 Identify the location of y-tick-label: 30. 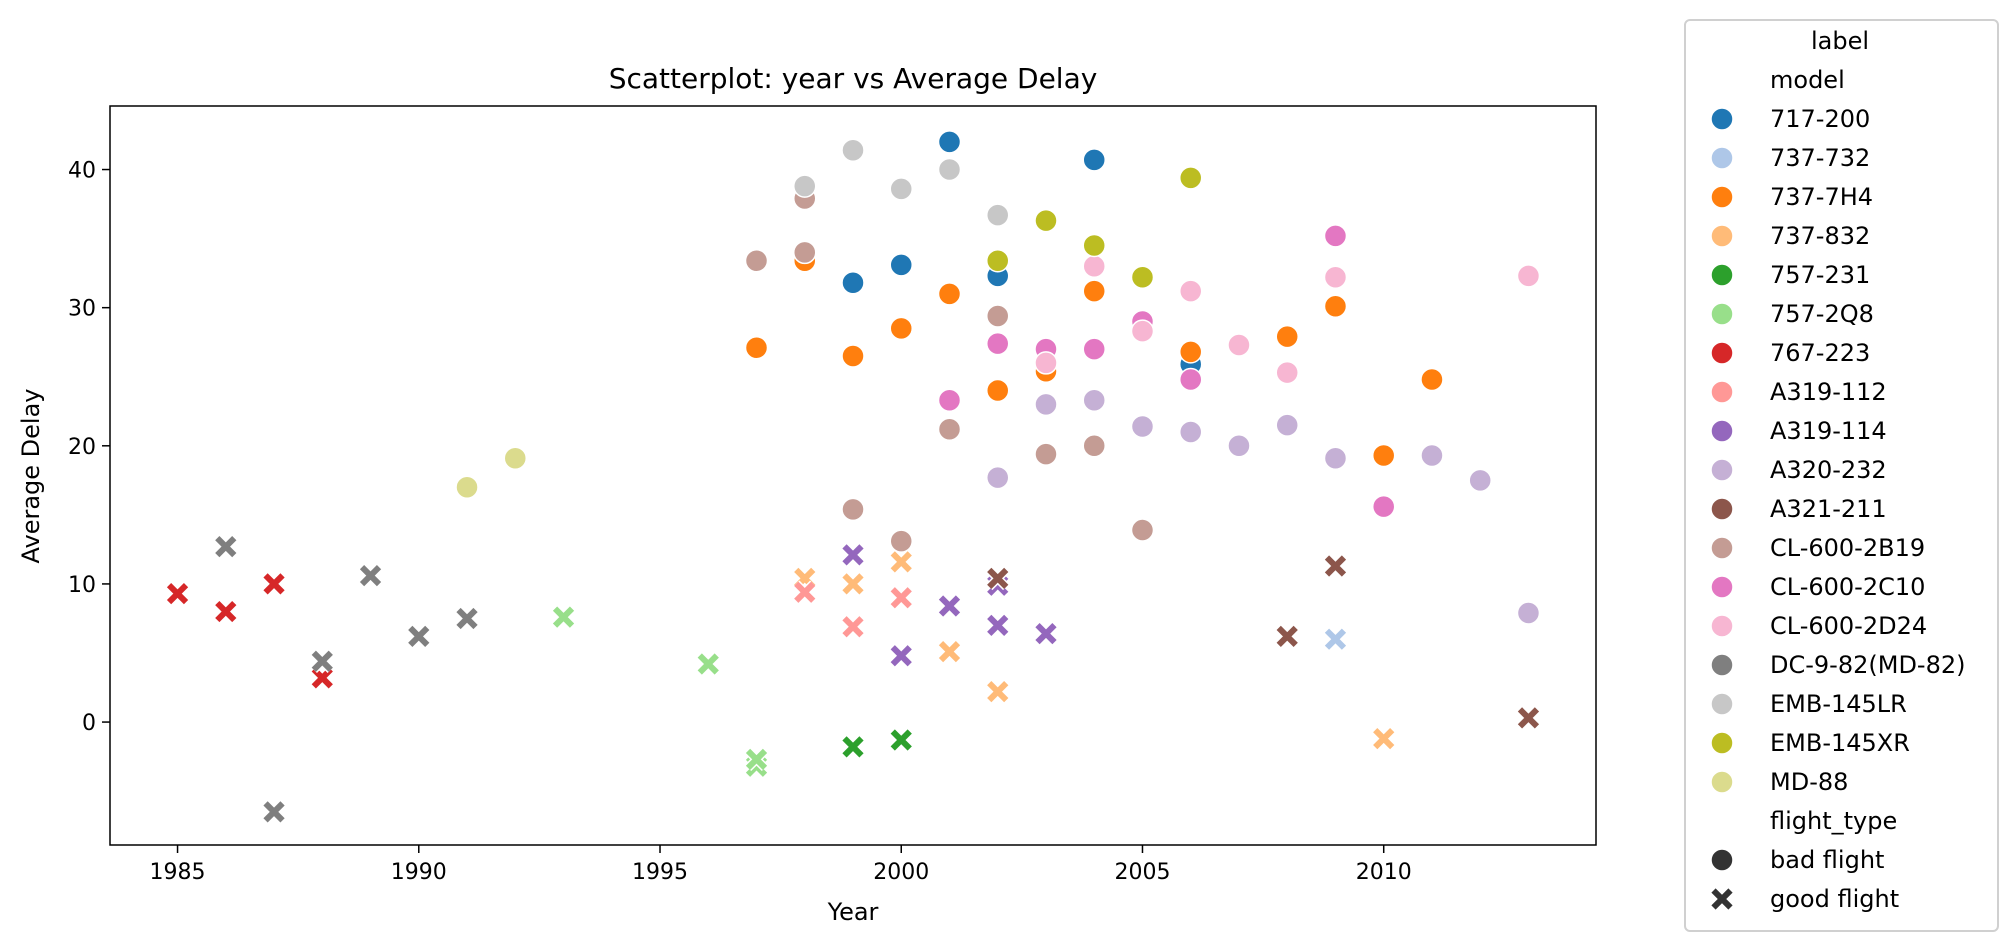
(82, 309).